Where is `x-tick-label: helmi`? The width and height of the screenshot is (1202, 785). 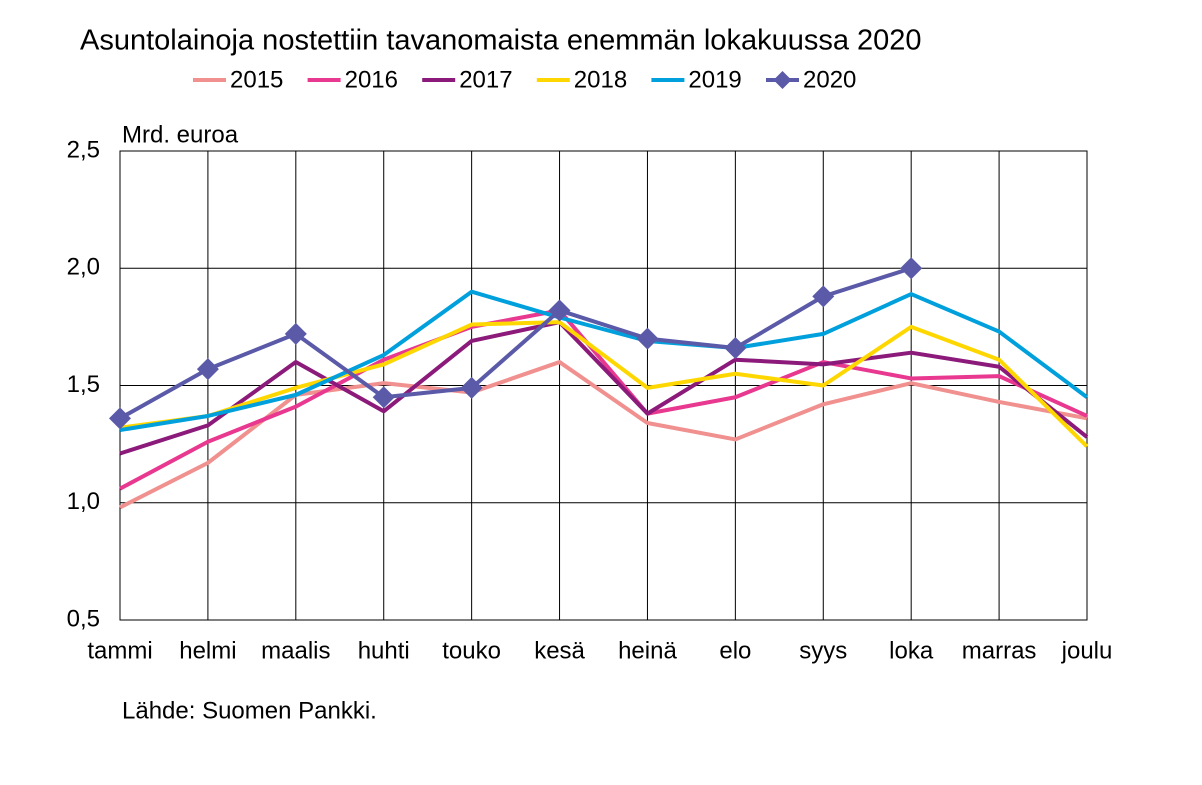
x-tick-label: helmi is located at coordinates (207, 650).